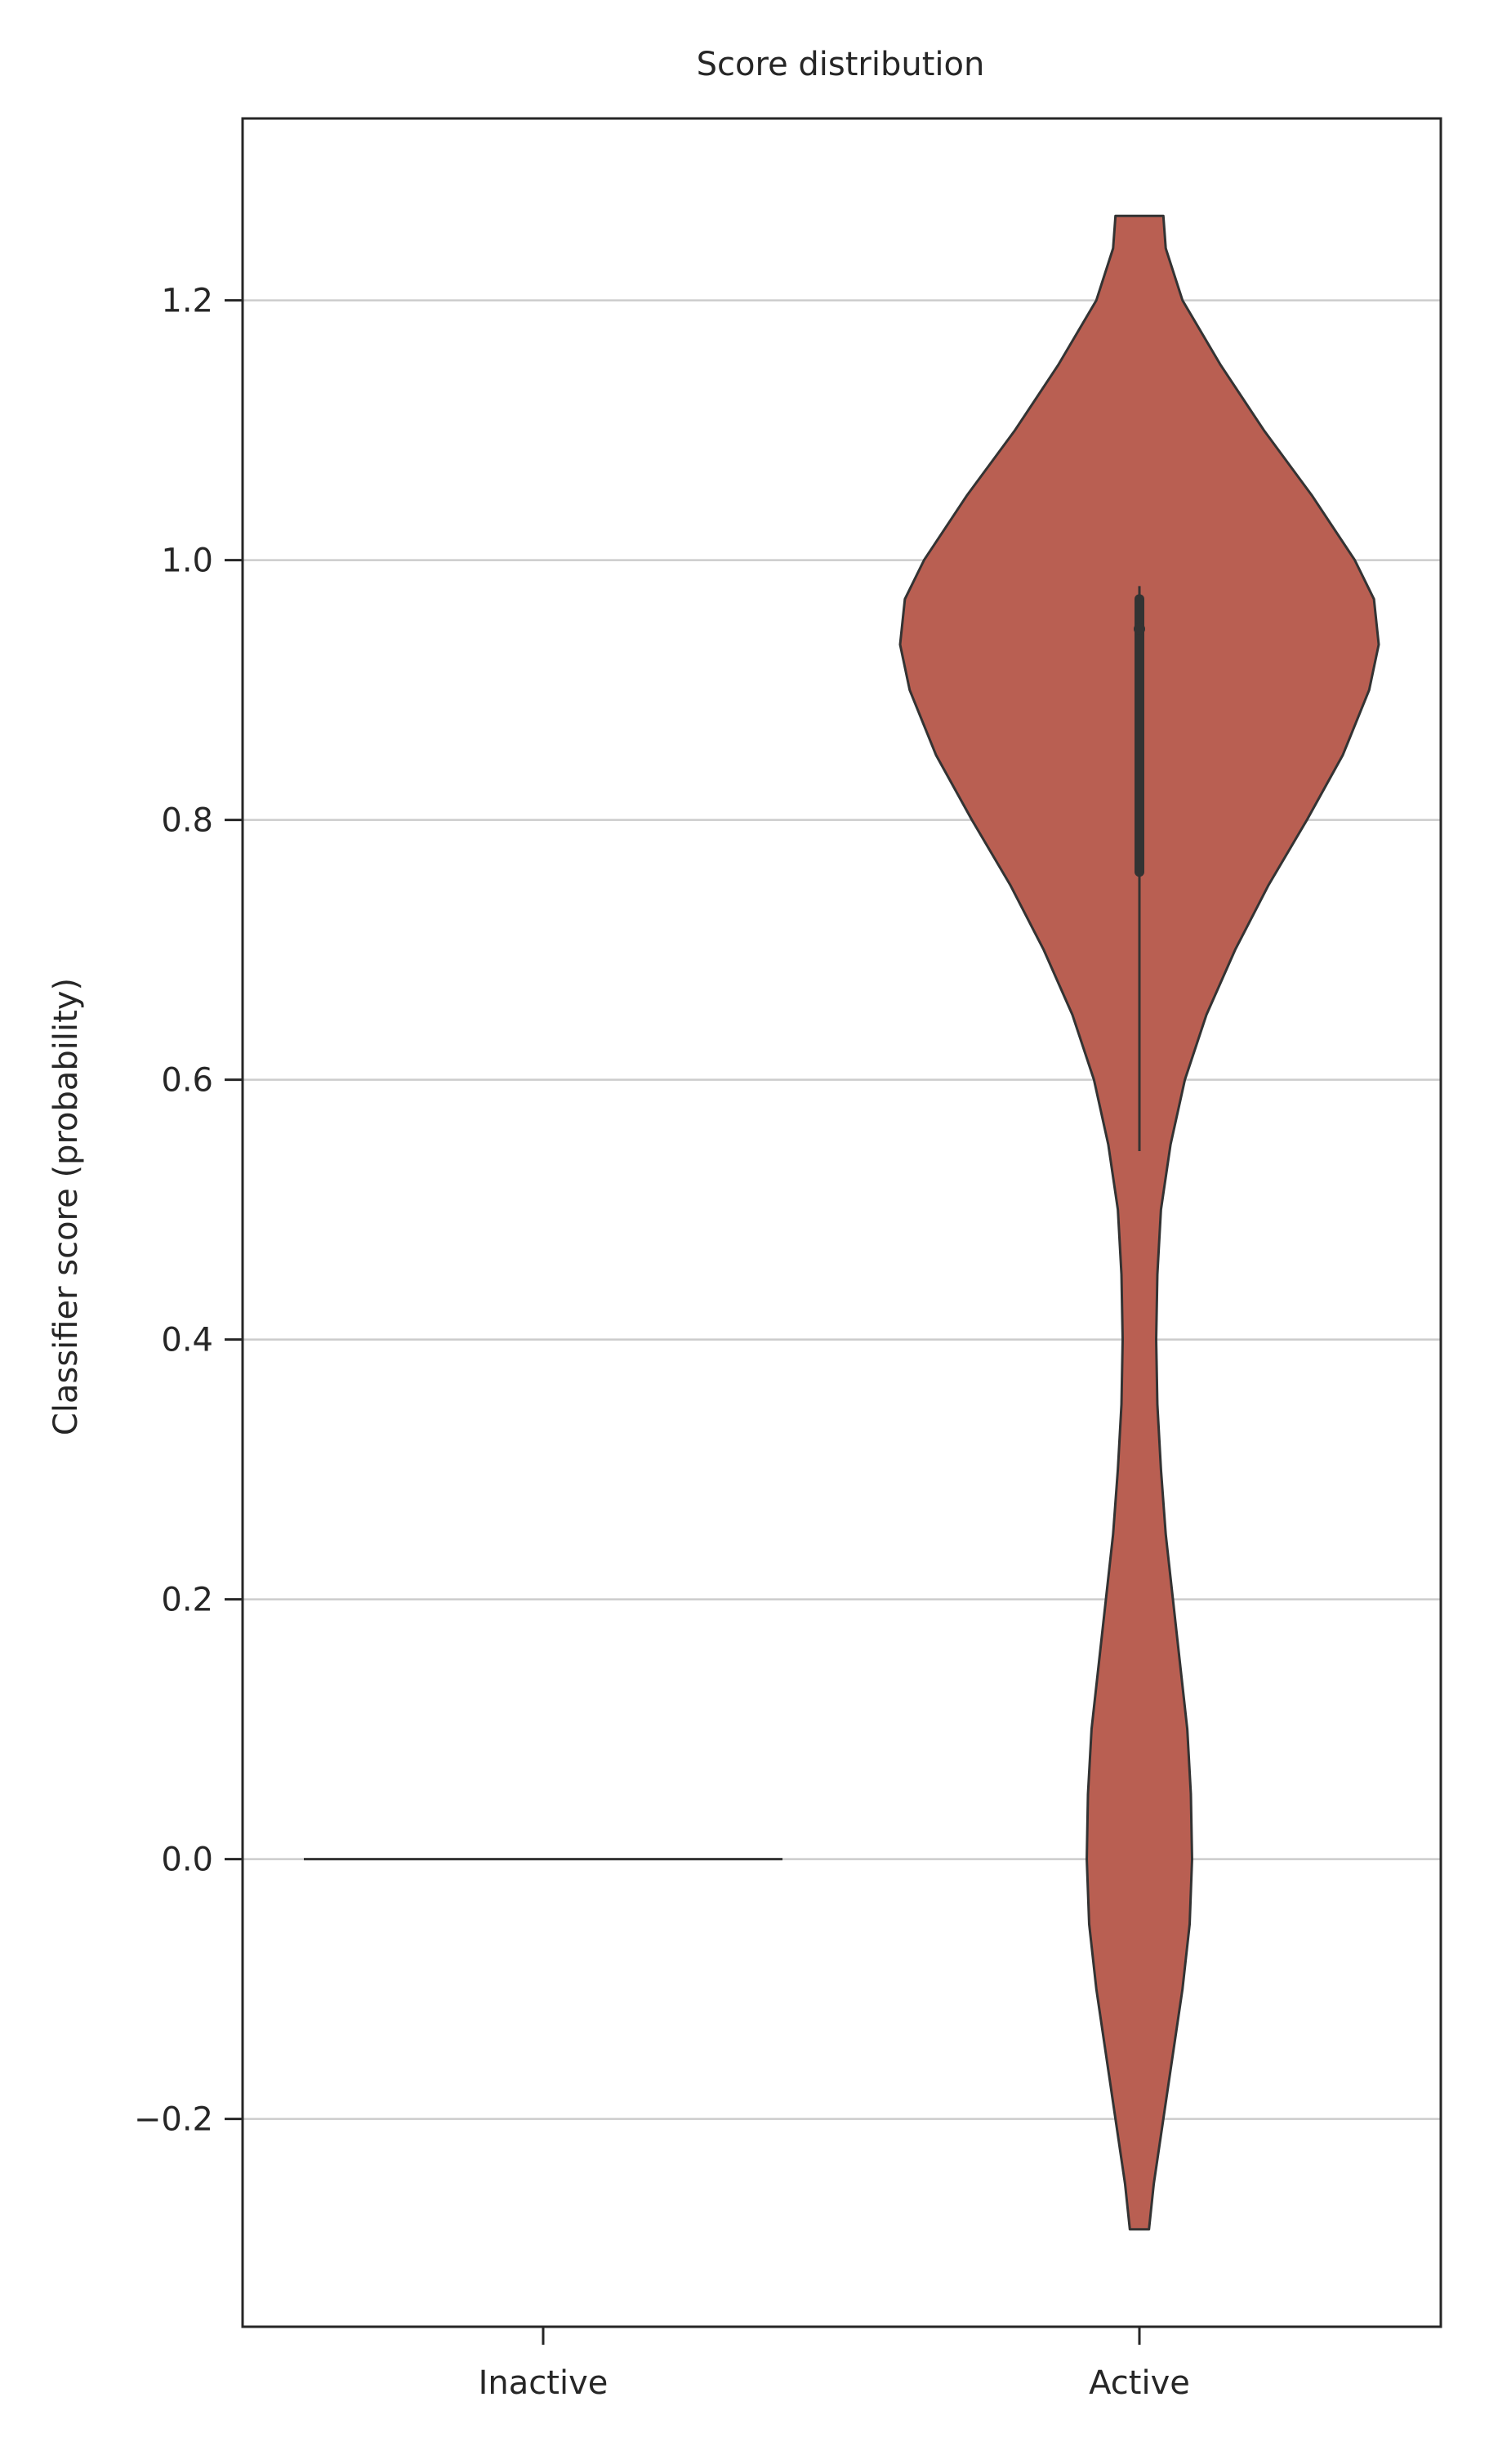 The image size is (1489, 2464). I want to click on y-tick-label: 0.8, so click(187, 821).